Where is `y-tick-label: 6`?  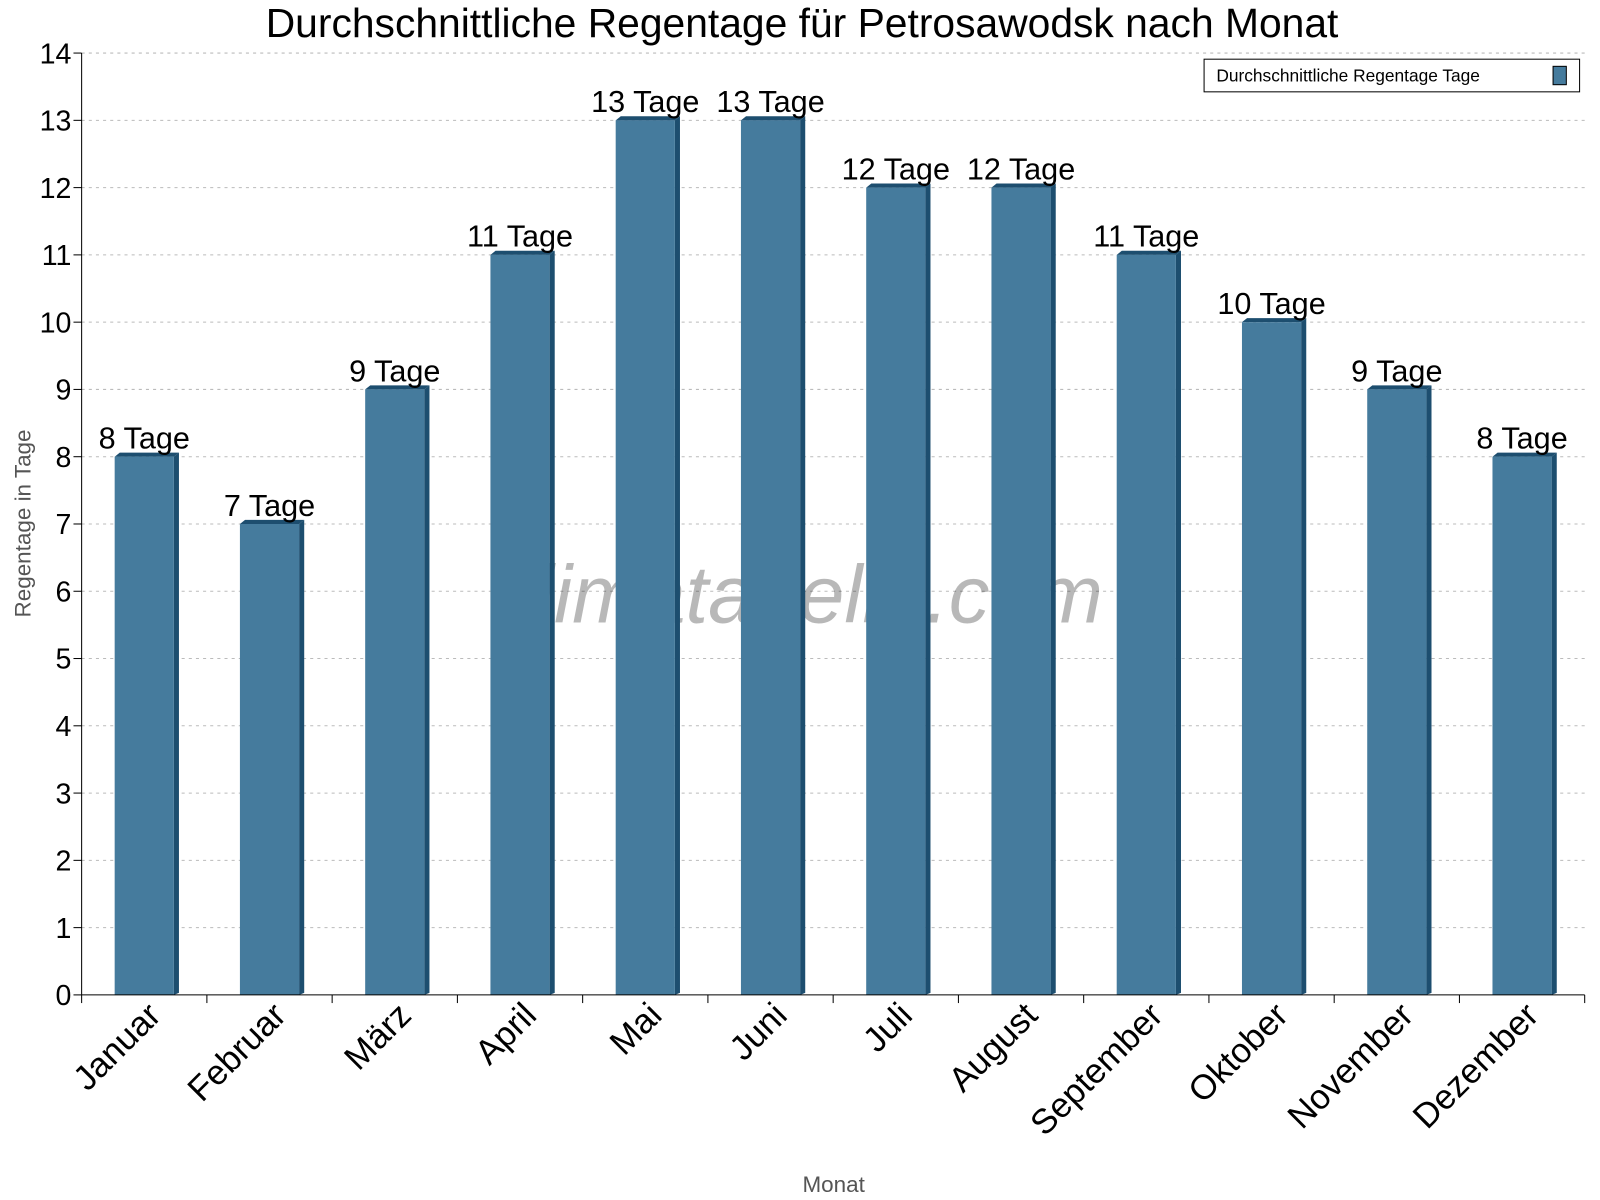 y-tick-label: 6 is located at coordinates (64, 592).